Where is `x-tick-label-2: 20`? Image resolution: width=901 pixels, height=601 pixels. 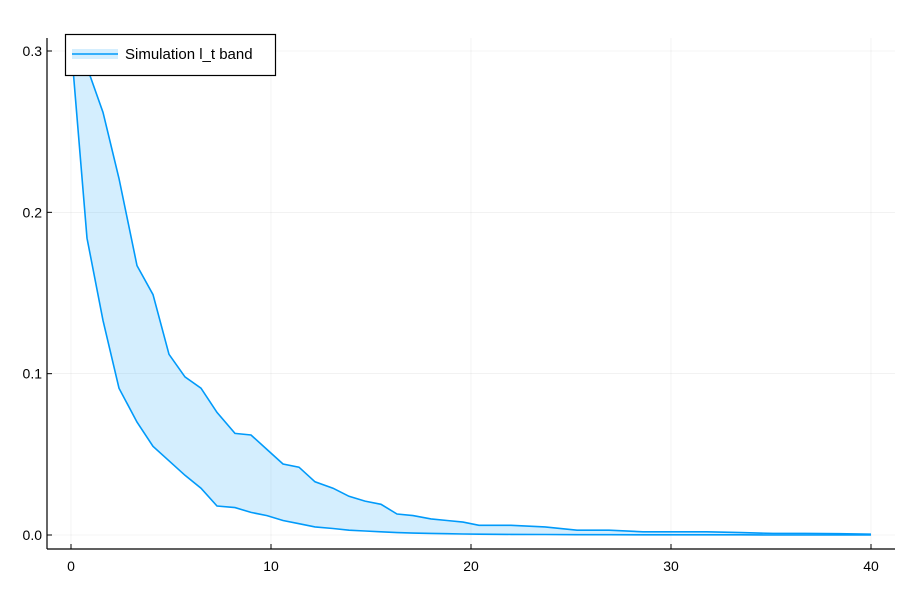 x-tick-label-2: 20 is located at coordinates (471, 566).